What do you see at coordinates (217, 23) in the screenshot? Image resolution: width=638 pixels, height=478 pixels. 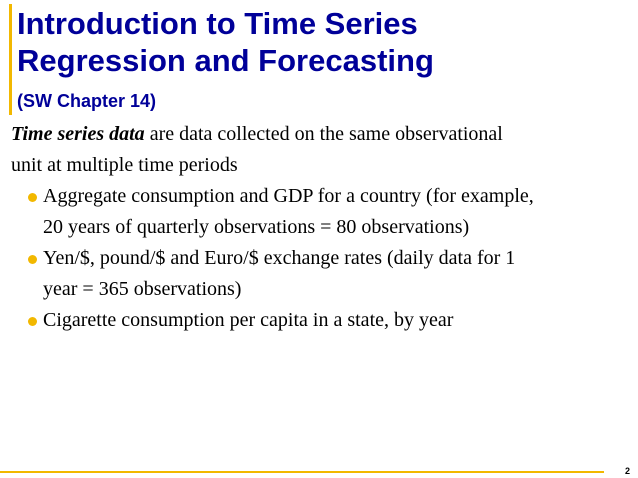 I see `title-line-1: Introduction to Time Series` at bounding box center [217, 23].